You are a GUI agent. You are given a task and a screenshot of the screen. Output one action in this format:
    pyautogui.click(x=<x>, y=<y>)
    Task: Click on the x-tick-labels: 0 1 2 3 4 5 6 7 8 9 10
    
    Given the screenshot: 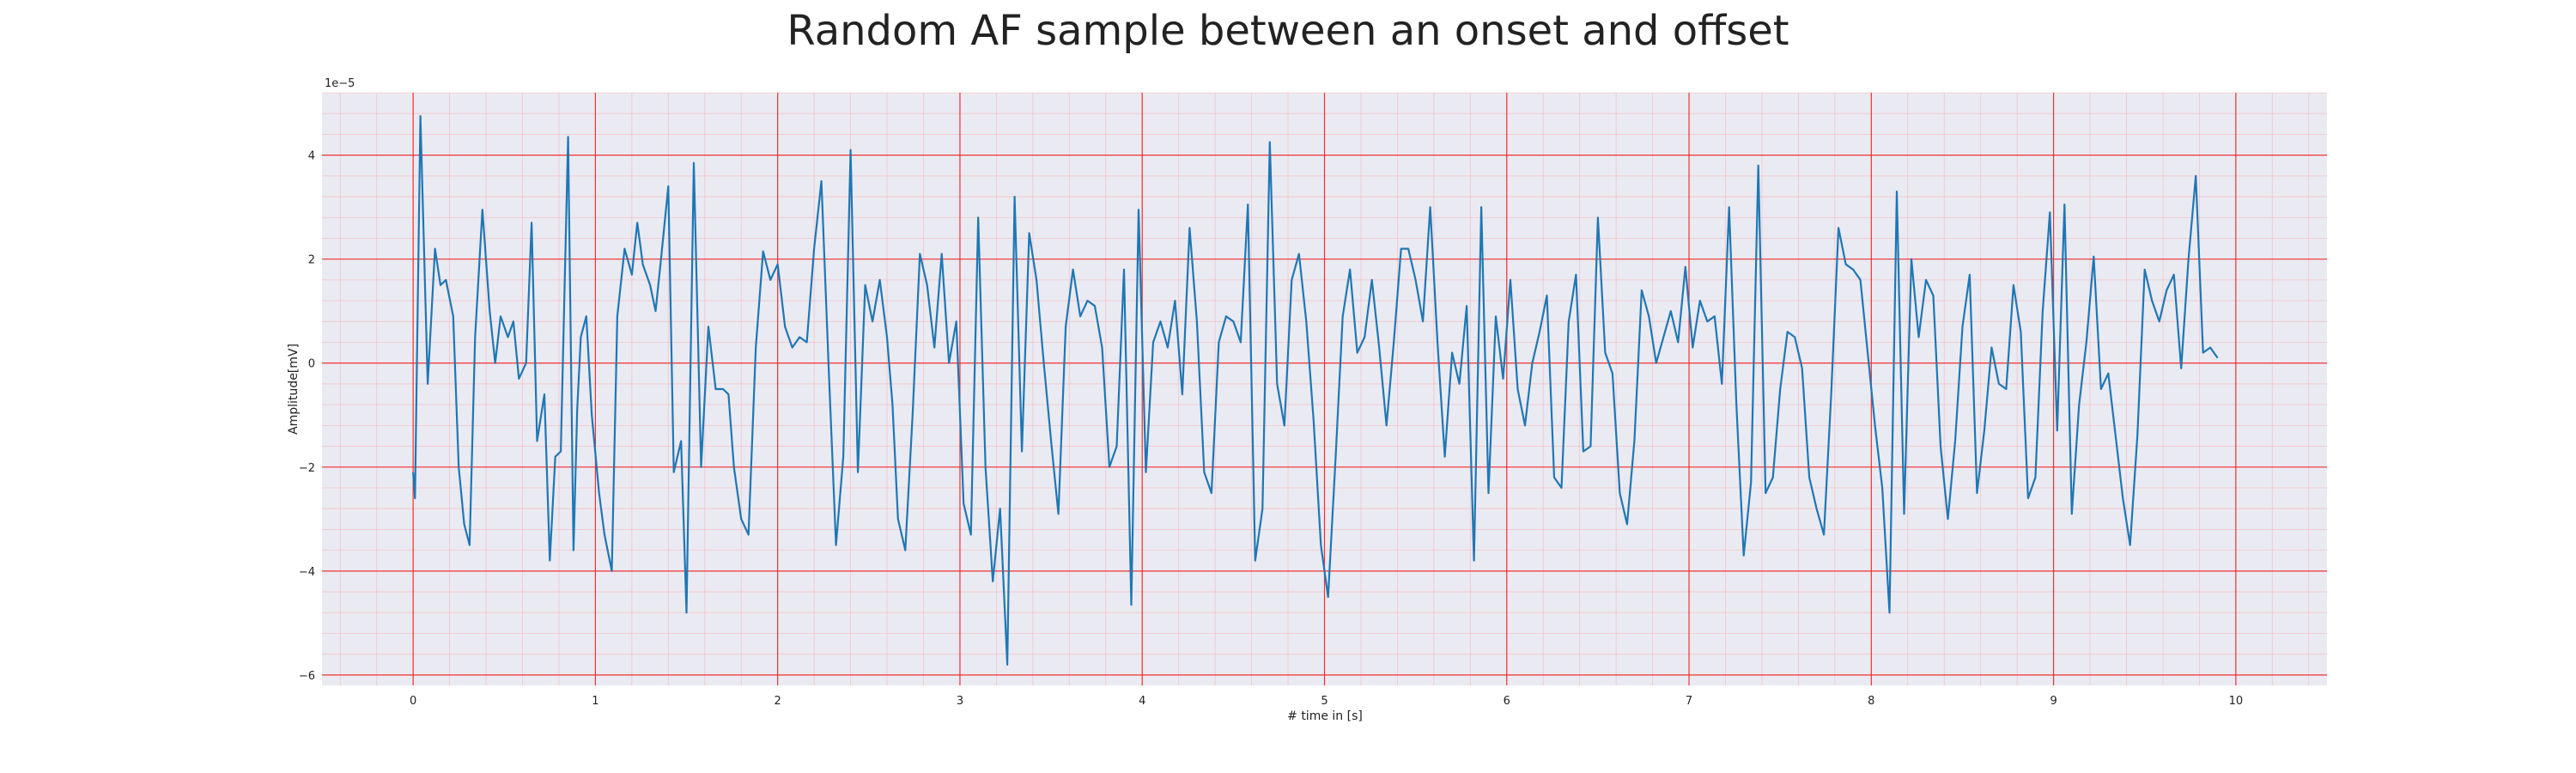 What is the action you would take?
    pyautogui.click(x=1327, y=701)
    